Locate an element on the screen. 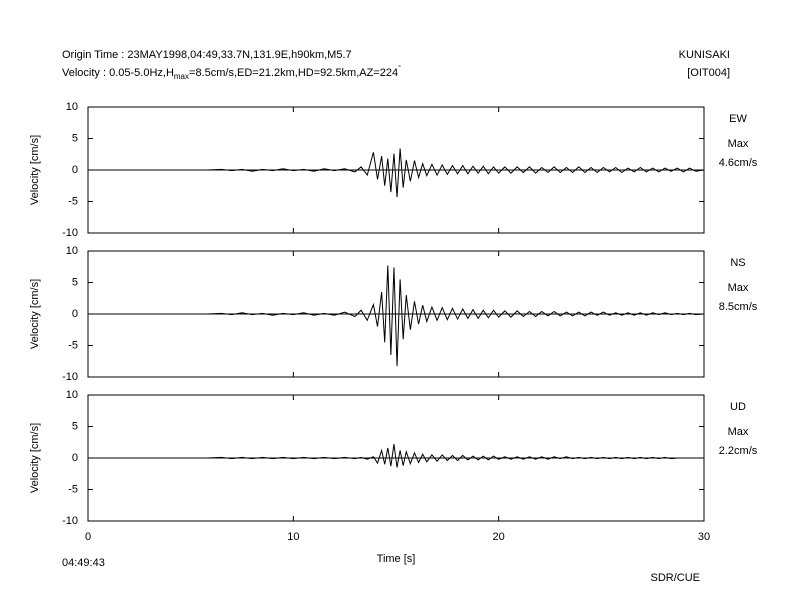 The height and width of the screenshot is (612, 792). max-value: 8.5cm/s is located at coordinates (738, 307).